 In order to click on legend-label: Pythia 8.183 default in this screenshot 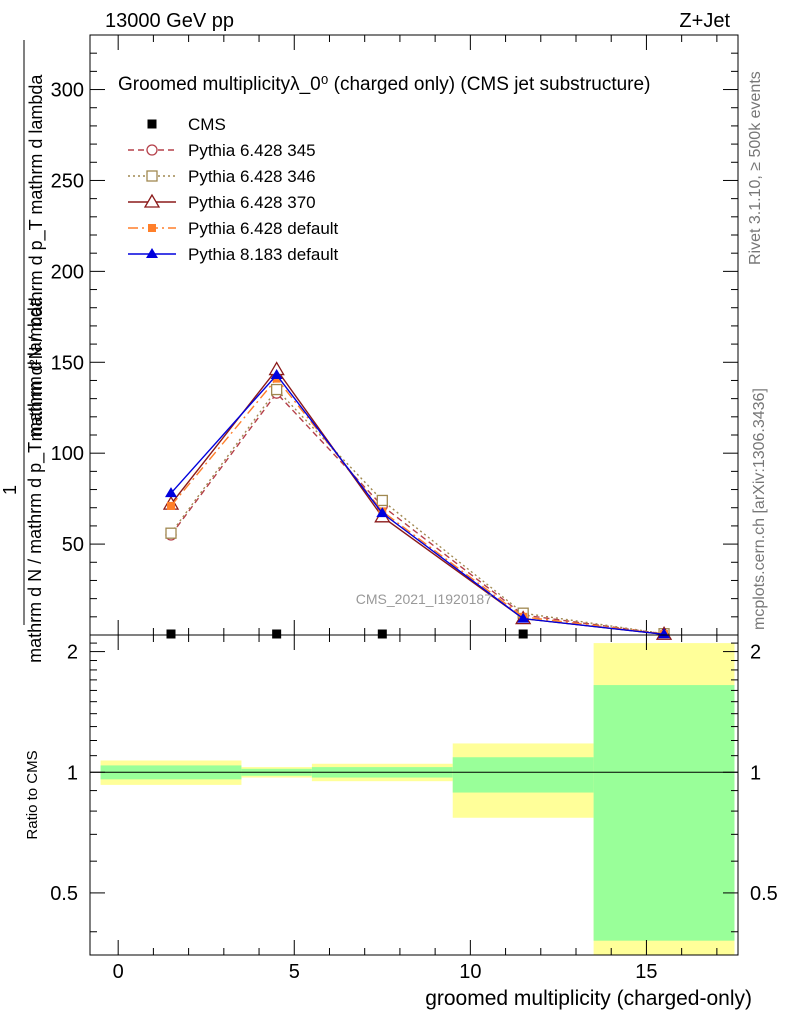, I will do `click(263, 254)`.